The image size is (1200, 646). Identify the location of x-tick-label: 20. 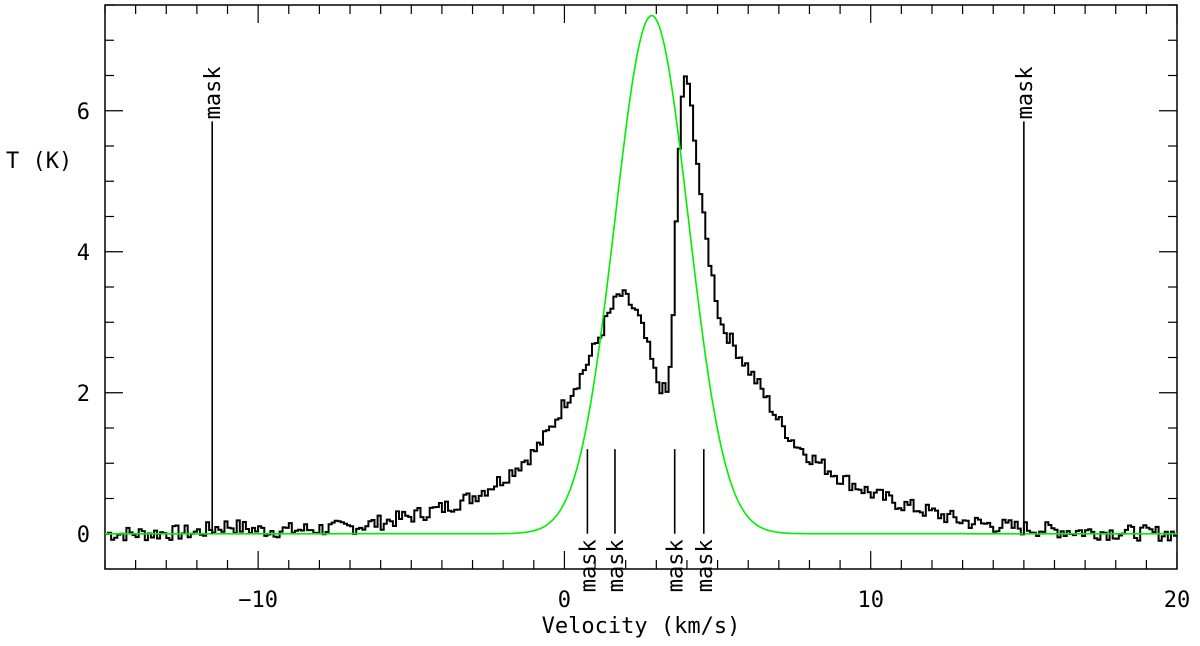
(1177, 600).